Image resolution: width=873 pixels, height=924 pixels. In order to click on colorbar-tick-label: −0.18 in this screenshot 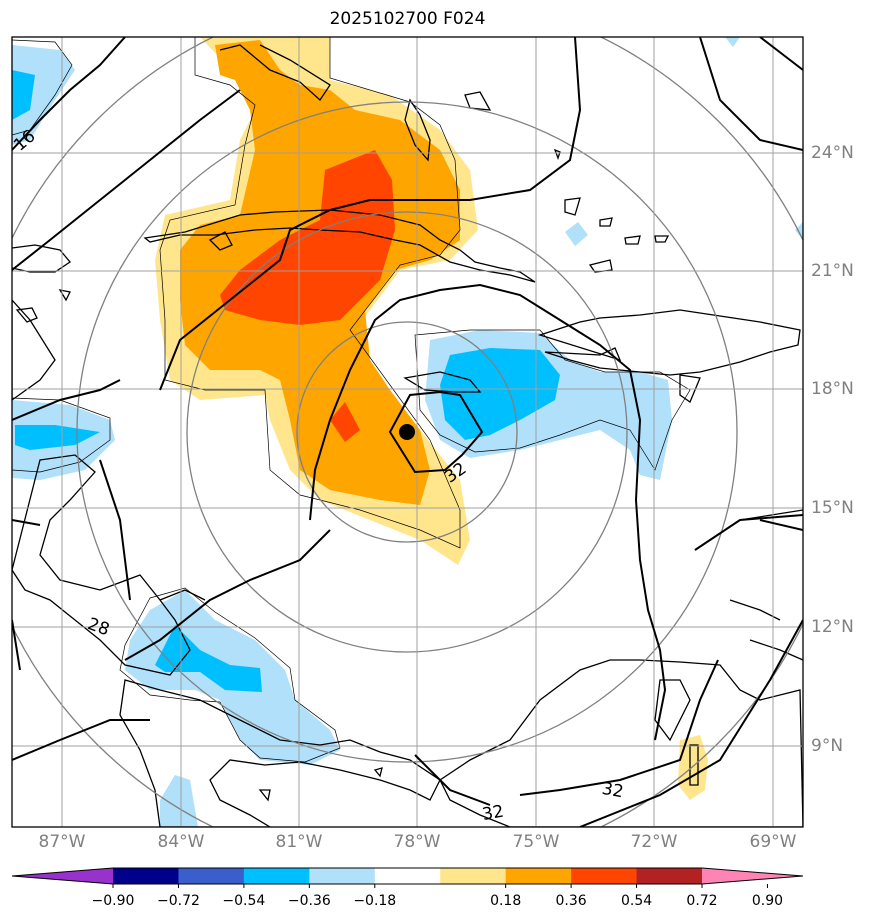, I will do `click(375, 901)`.